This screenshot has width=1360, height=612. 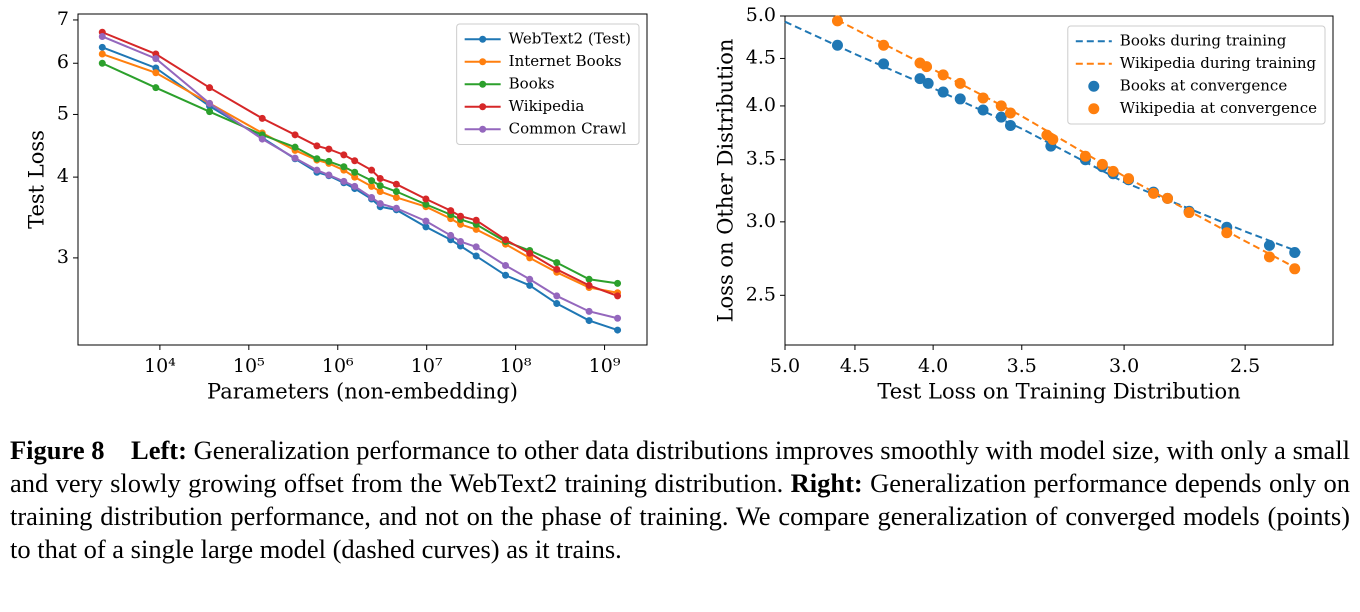 I want to click on x-axis-label: Test Loss on Training Distribution, so click(x=1058, y=392).